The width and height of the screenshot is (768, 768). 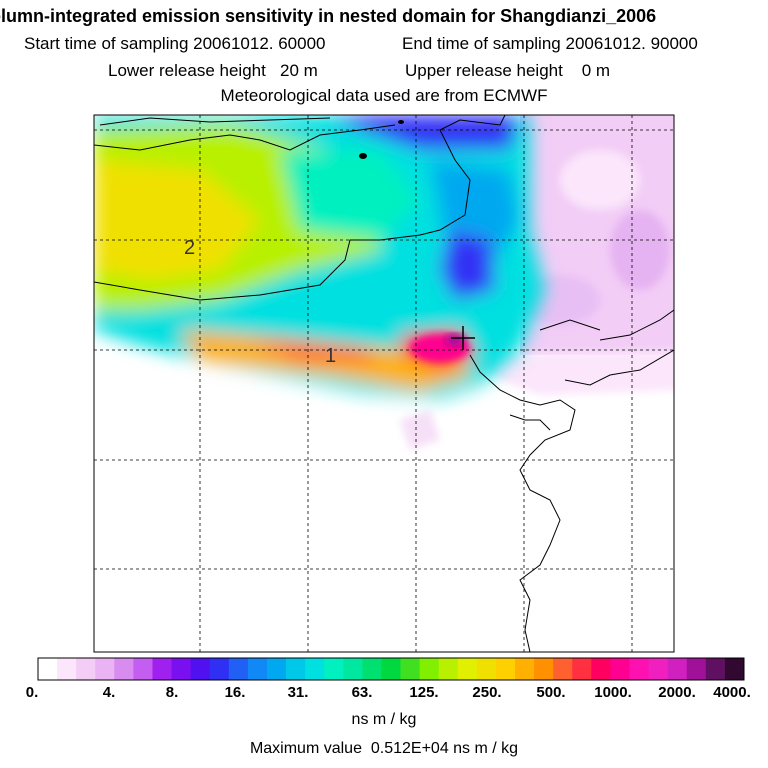 What do you see at coordinates (362, 692) in the screenshot?
I see `colorbar-tick-label: 63.` at bounding box center [362, 692].